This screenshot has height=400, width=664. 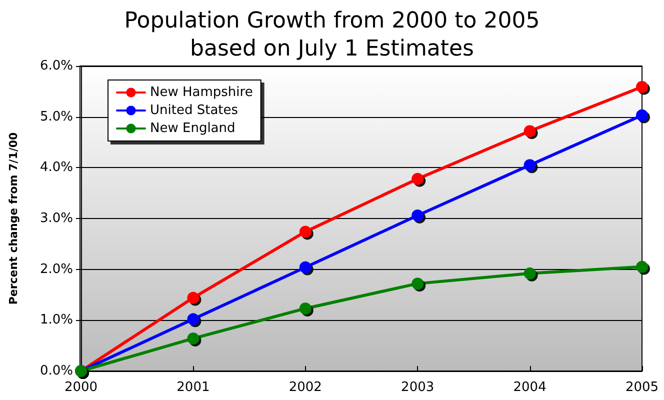 I want to click on y-tick-label: 2.0%, so click(x=56, y=269).